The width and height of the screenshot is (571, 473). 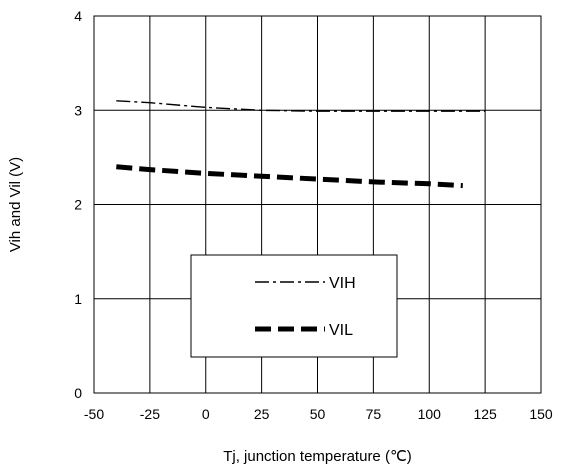 What do you see at coordinates (94, 414) in the screenshot?
I see `x-tick-label: -50` at bounding box center [94, 414].